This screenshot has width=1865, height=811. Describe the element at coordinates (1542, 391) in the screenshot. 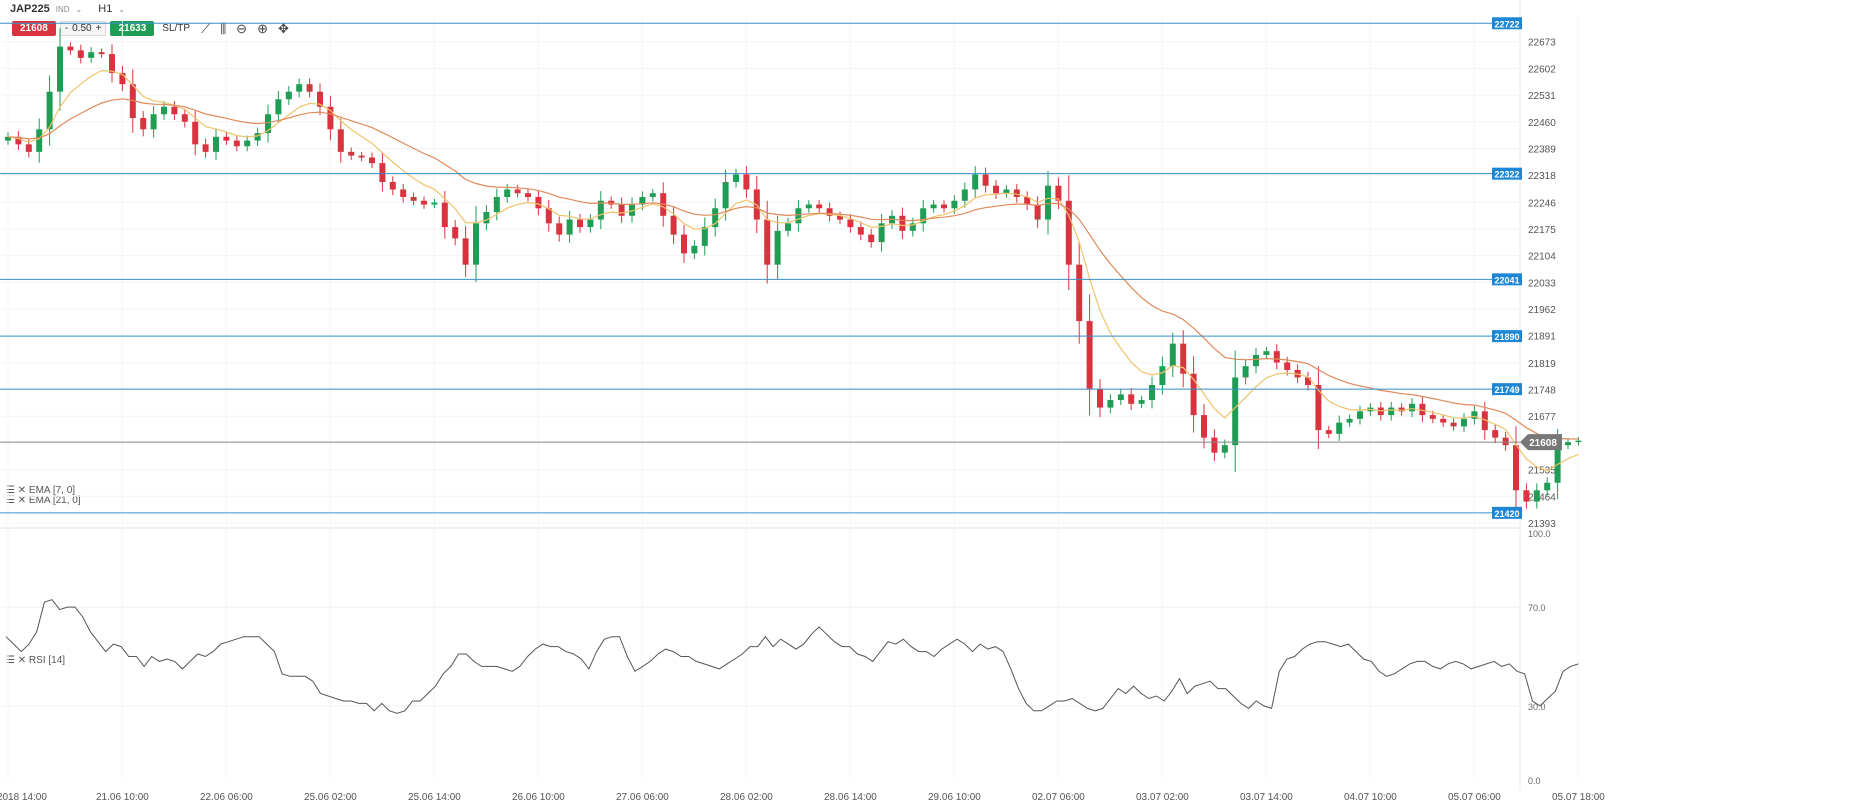

I see `y-tick-label: 21748` at that location.